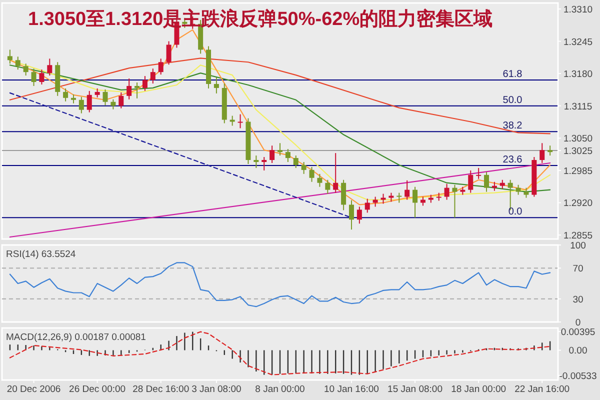  What do you see at coordinates (351, 389) in the screenshot?
I see `x-tick-label: 10 Jan 16:00` at bounding box center [351, 389].